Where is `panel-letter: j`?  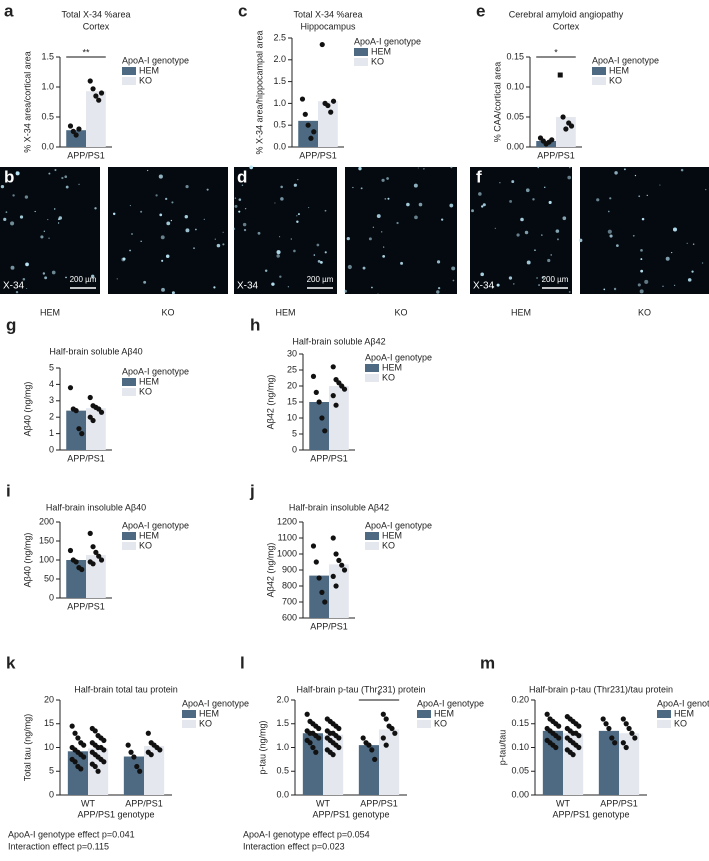
panel-letter: j is located at coordinates (252, 490).